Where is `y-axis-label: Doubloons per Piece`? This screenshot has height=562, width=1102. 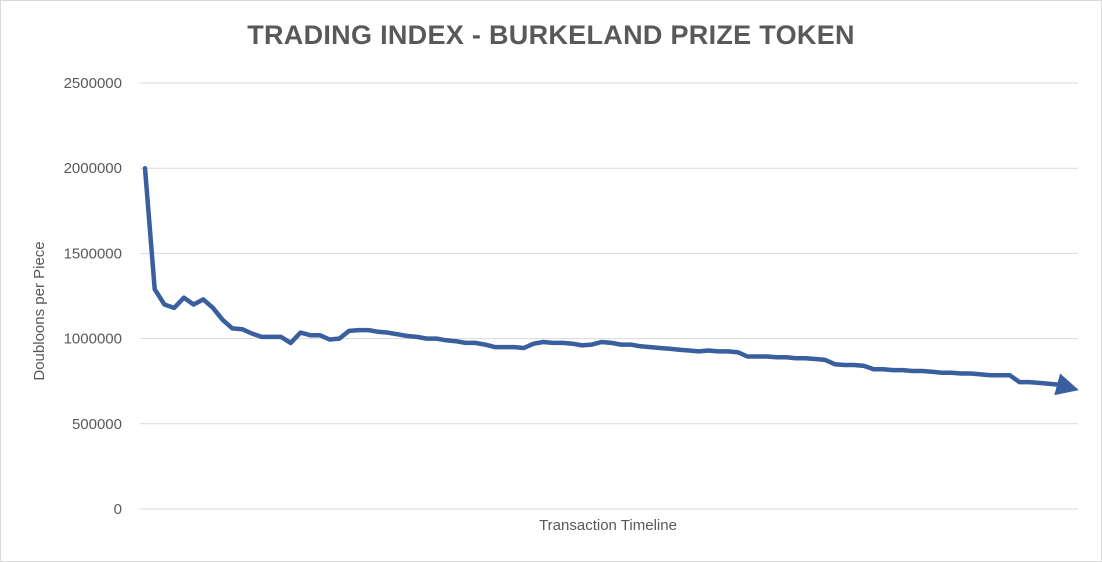
y-axis-label: Doubloons per Piece is located at coordinates (39, 310).